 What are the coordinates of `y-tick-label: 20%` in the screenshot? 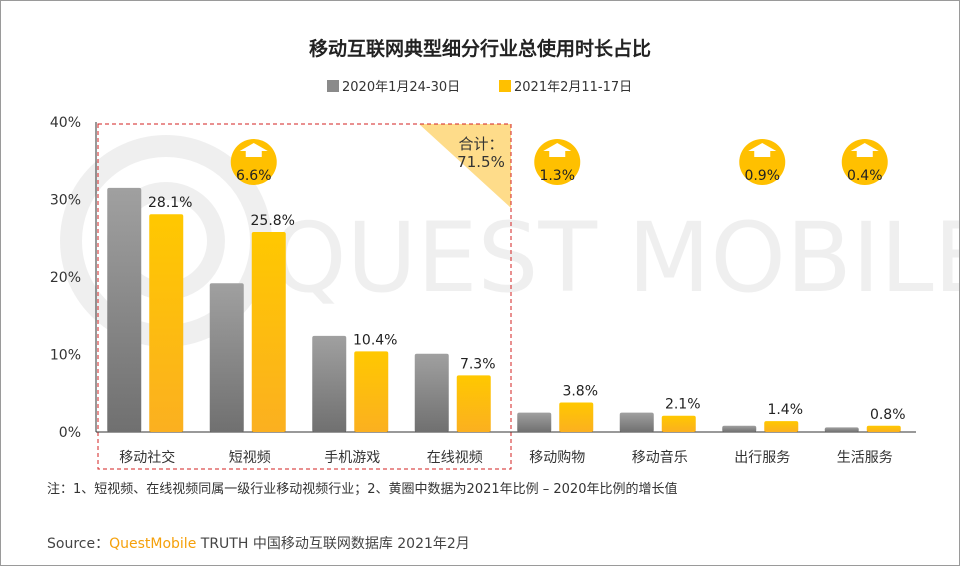 It's located at (65, 278).